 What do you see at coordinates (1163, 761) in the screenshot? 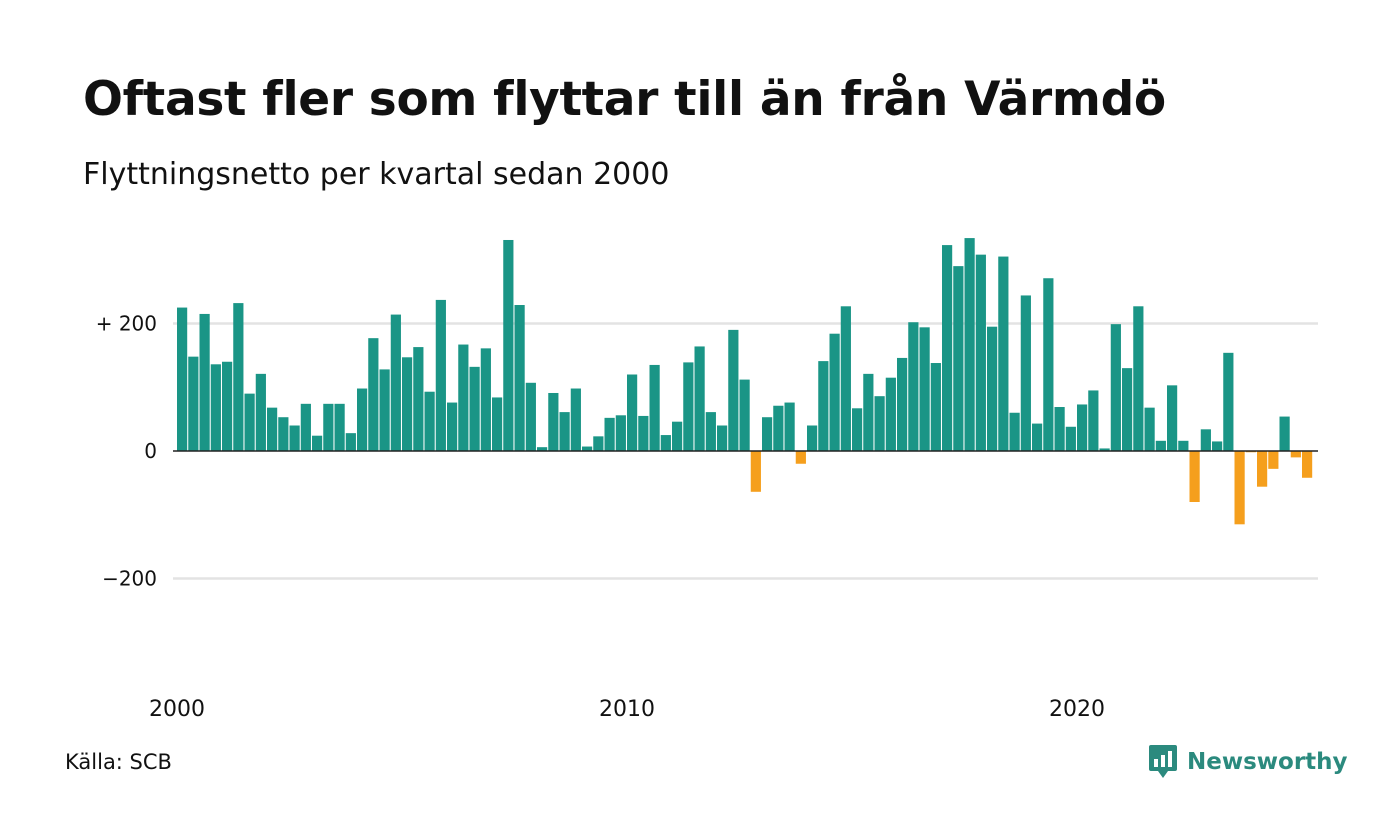
I see `newsworthy-logo-icon` at bounding box center [1163, 761].